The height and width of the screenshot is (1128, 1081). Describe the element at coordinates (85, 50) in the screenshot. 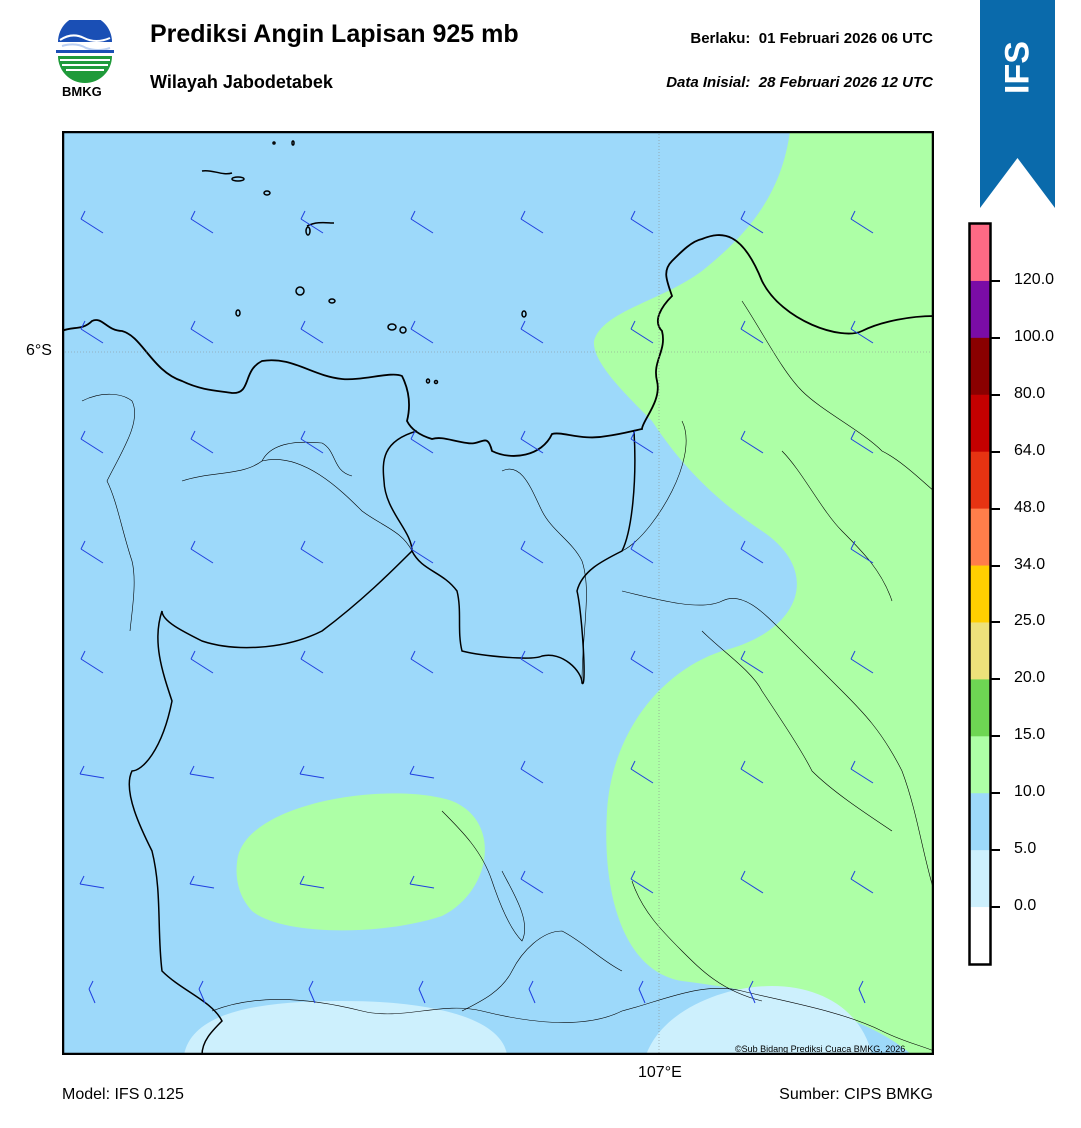

I see `bmkg-logo` at that location.